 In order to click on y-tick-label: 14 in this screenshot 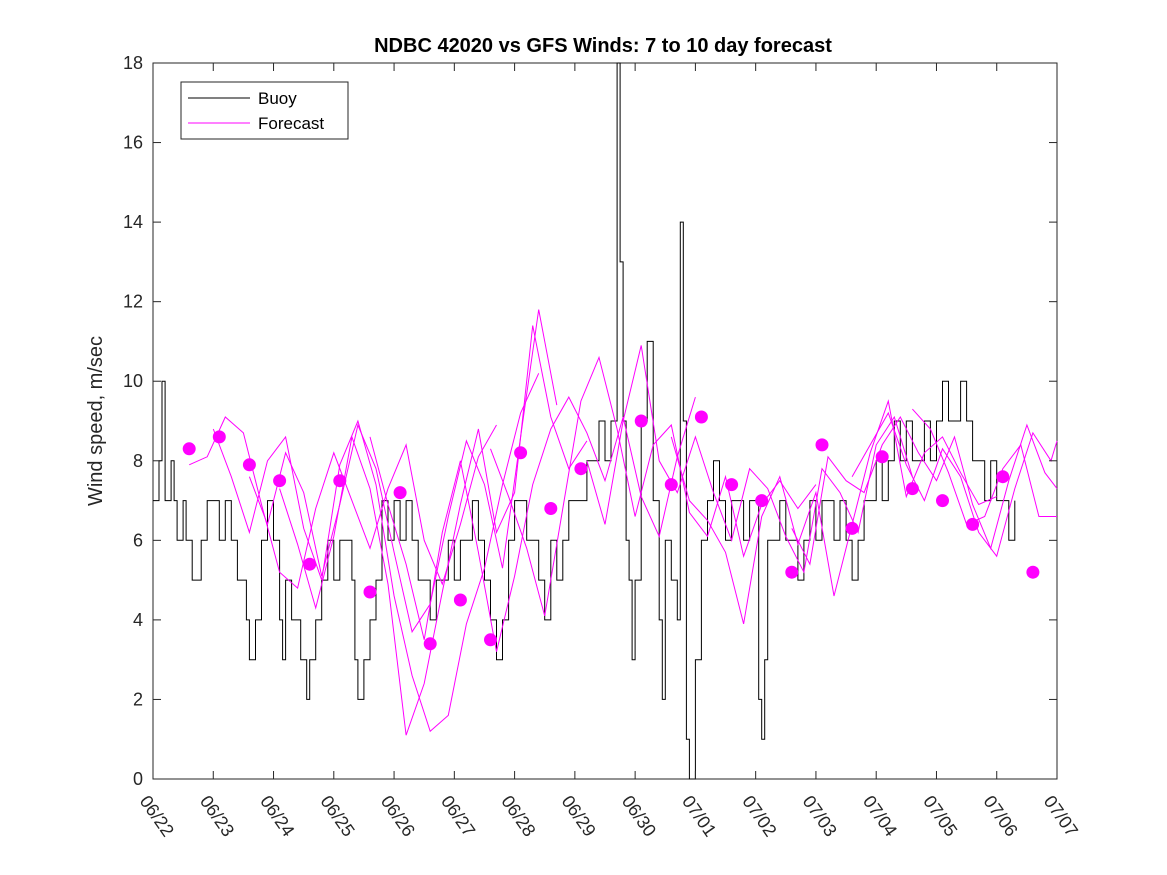, I will do `click(133, 222)`.